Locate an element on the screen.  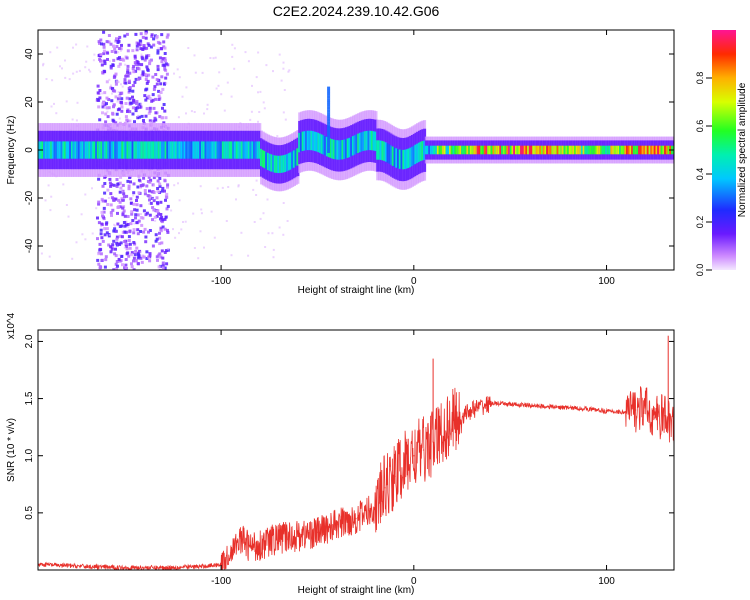
colorbar-tick-label: 0.2 is located at coordinates (700, 222).